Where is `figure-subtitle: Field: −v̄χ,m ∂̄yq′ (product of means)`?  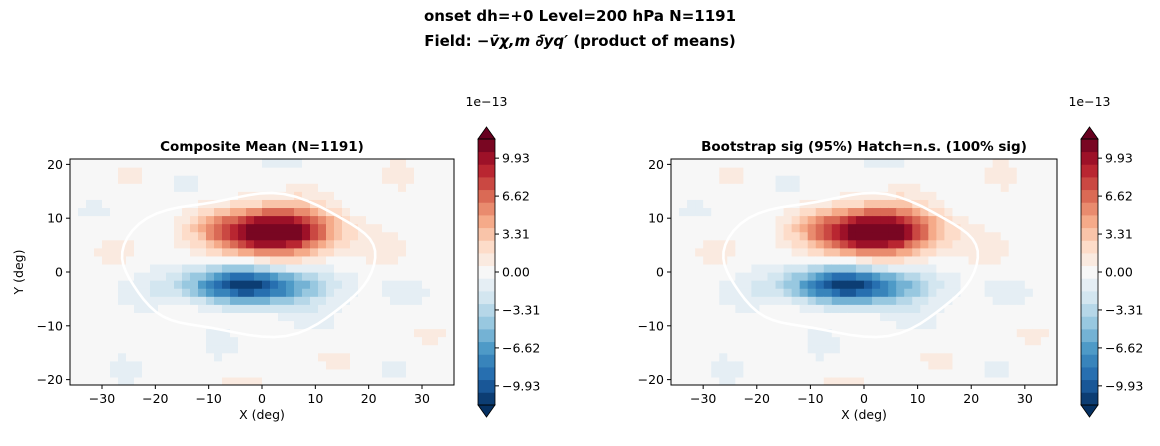 figure-subtitle: Field: −v̄χ,m ∂̄yq′ (product of means) is located at coordinates (580, 41).